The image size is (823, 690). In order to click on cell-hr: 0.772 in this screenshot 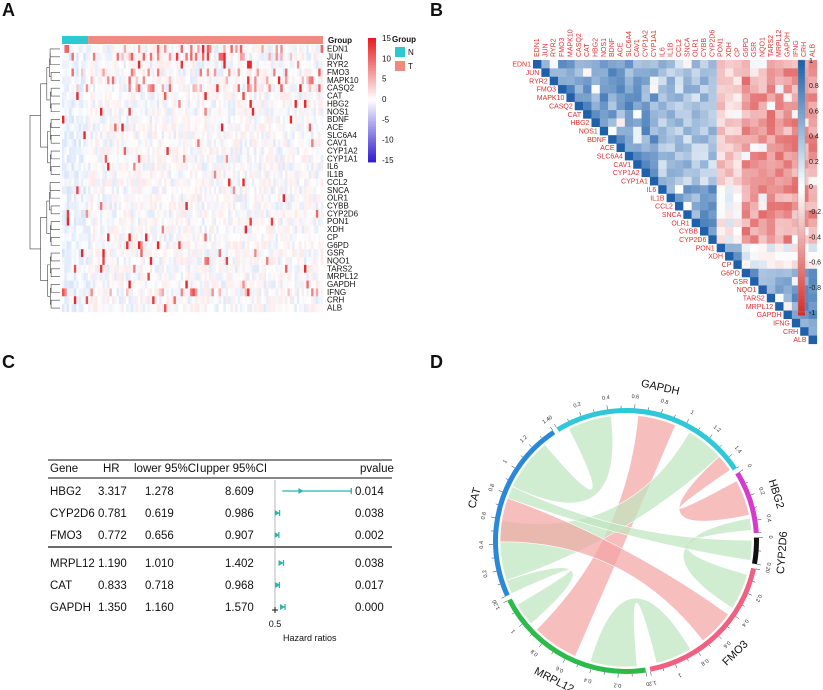, I will do `click(112, 536)`.